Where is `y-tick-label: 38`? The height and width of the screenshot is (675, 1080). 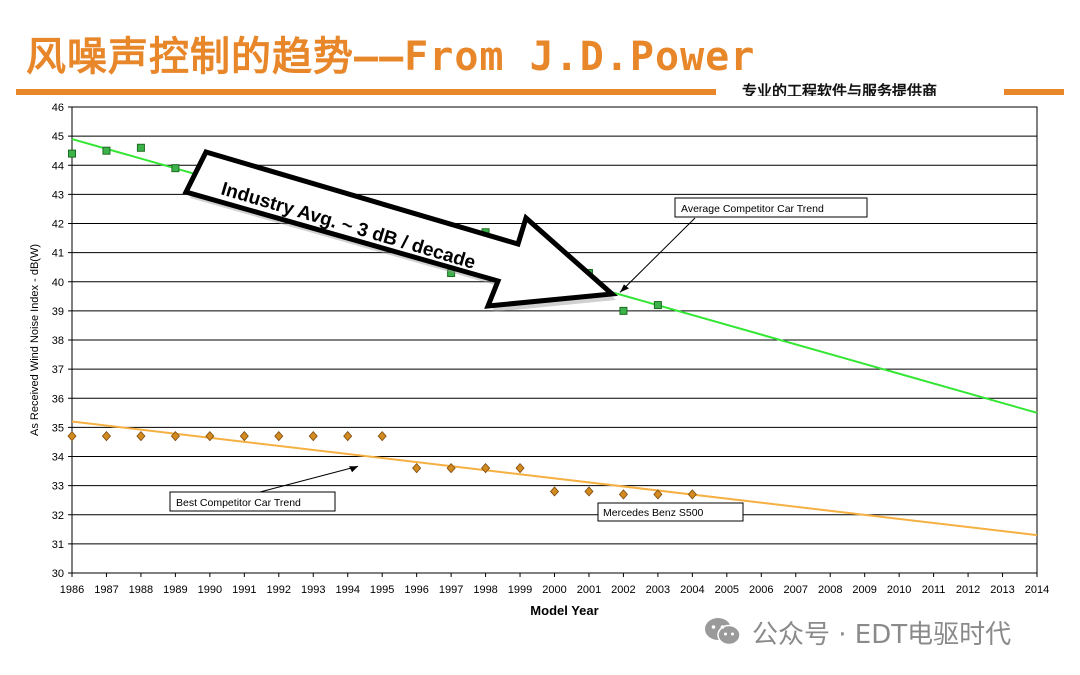
y-tick-label: 38 is located at coordinates (58, 341).